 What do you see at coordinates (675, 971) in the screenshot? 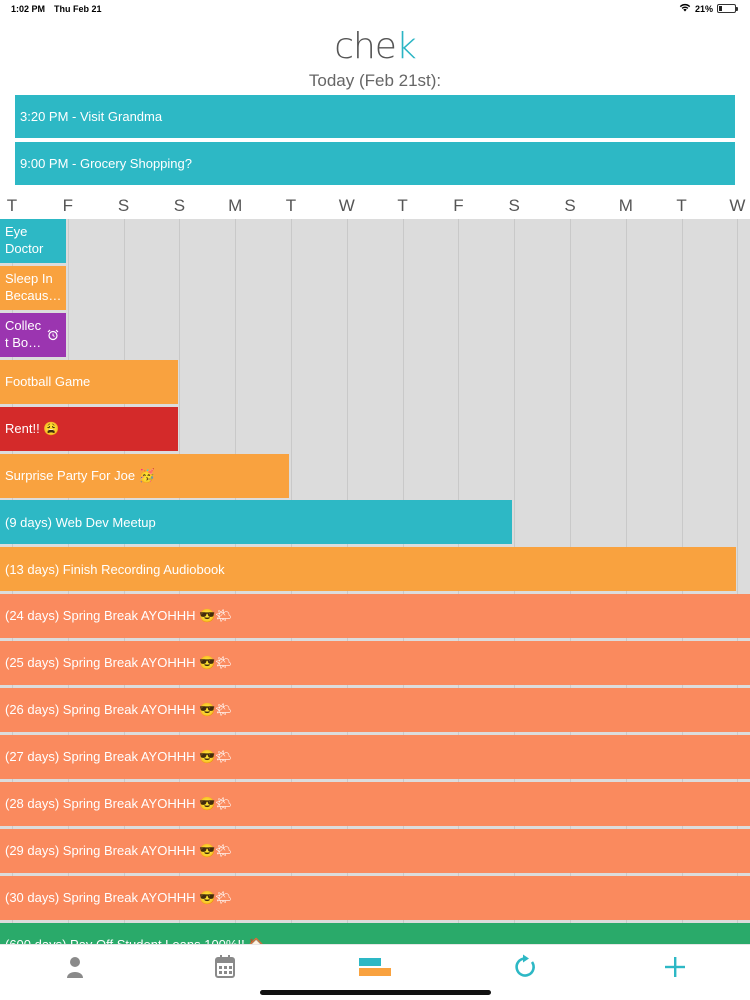
I see `plus-icon` at bounding box center [675, 971].